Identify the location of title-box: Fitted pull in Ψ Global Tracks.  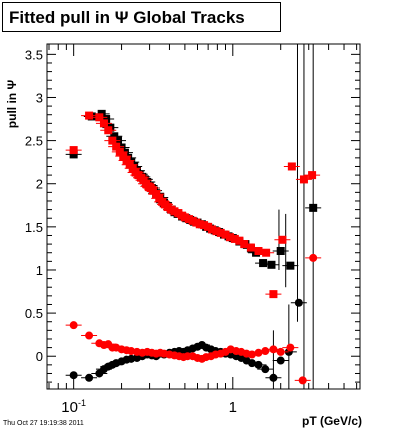
(141, 17).